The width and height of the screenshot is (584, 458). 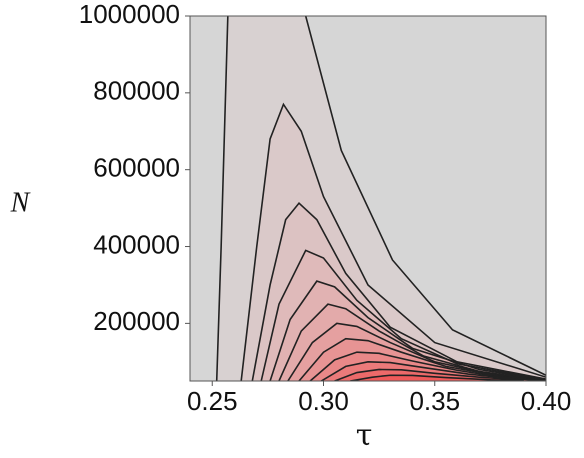 What do you see at coordinates (212, 401) in the screenshot?
I see `x-tick-label: 0.25` at bounding box center [212, 401].